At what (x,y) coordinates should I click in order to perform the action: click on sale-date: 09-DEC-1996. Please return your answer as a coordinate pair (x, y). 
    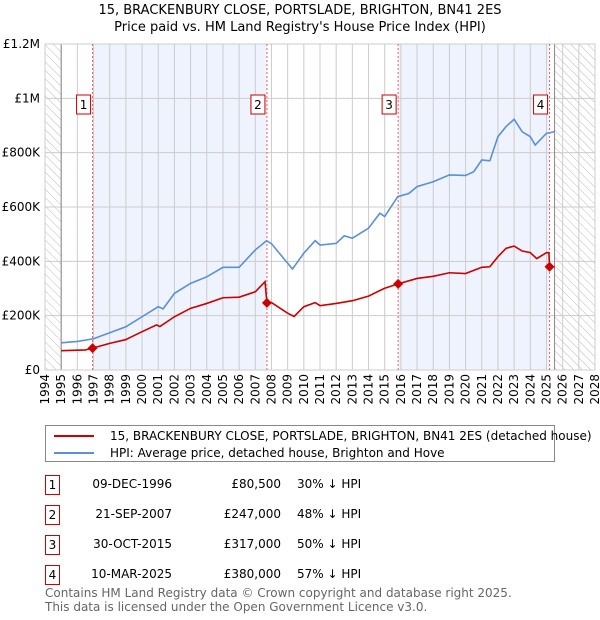
    Looking at the image, I should click on (132, 484).